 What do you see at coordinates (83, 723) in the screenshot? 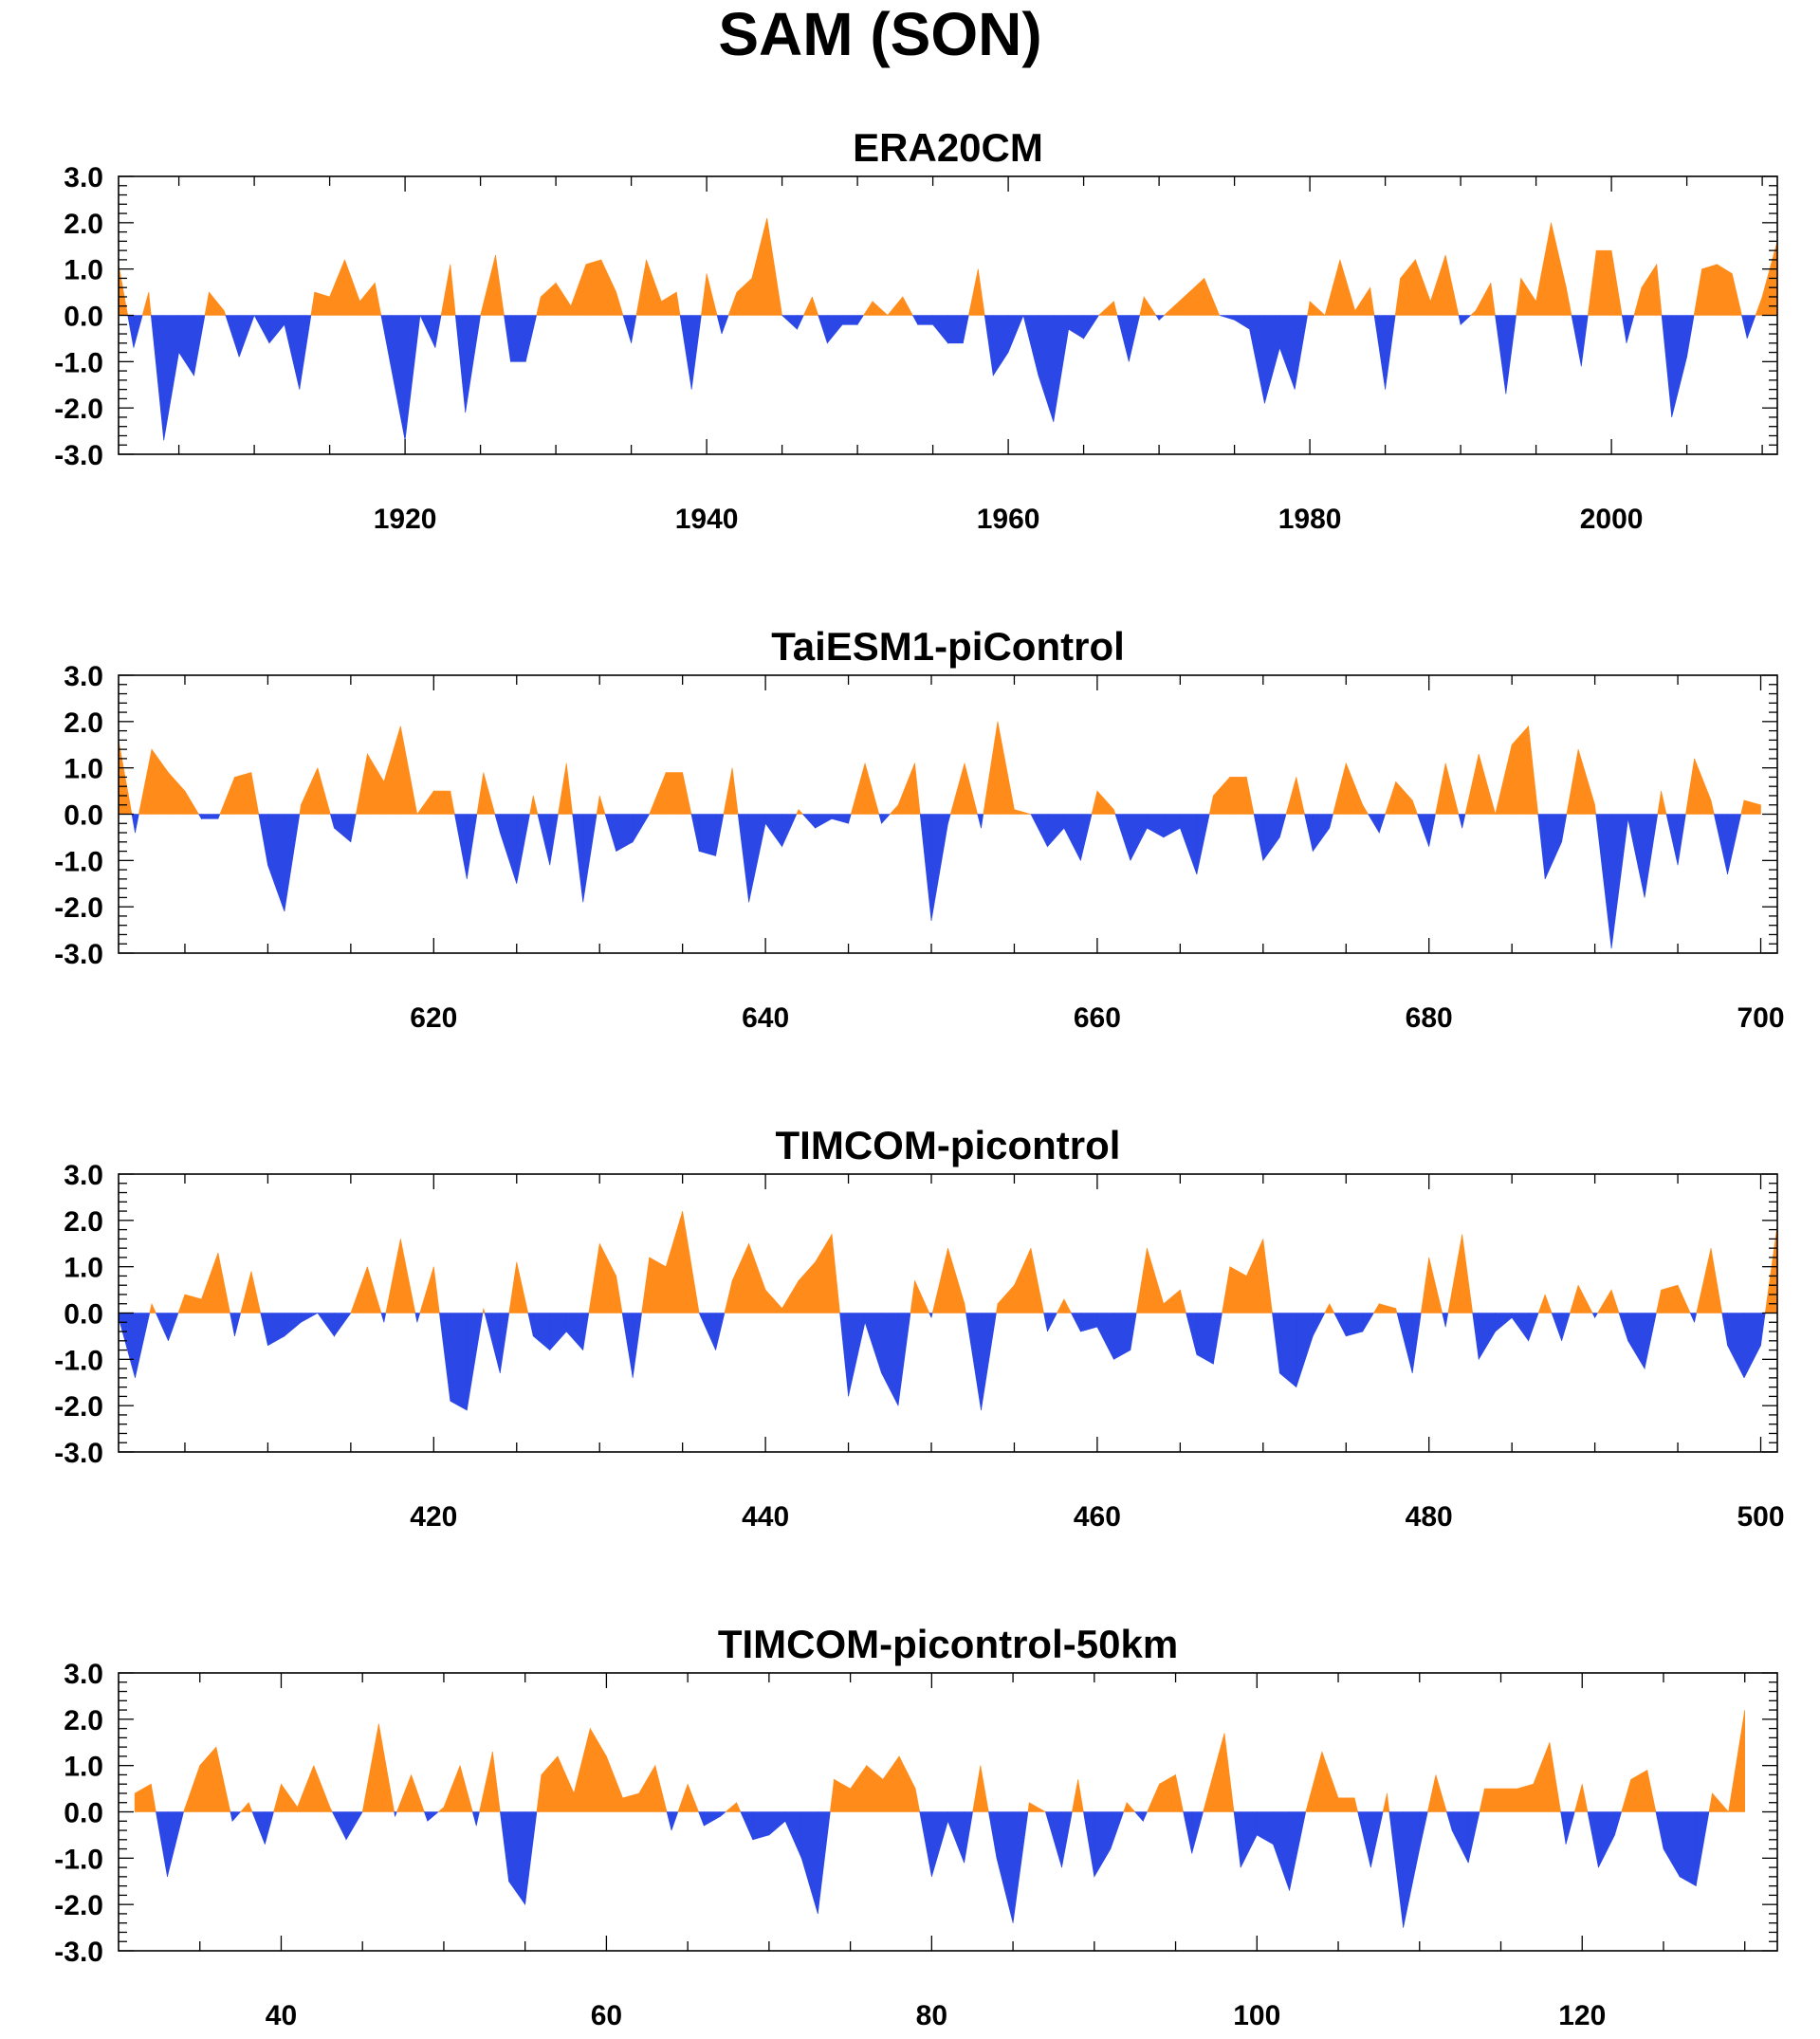
I see `y-tick-label: 2.0` at bounding box center [83, 723].